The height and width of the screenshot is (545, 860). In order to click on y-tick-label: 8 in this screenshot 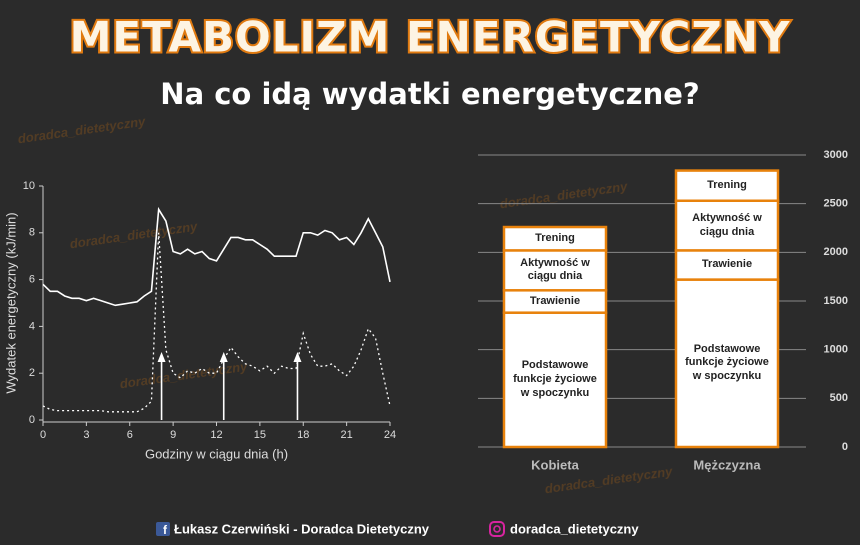, I will do `click(32, 233)`.